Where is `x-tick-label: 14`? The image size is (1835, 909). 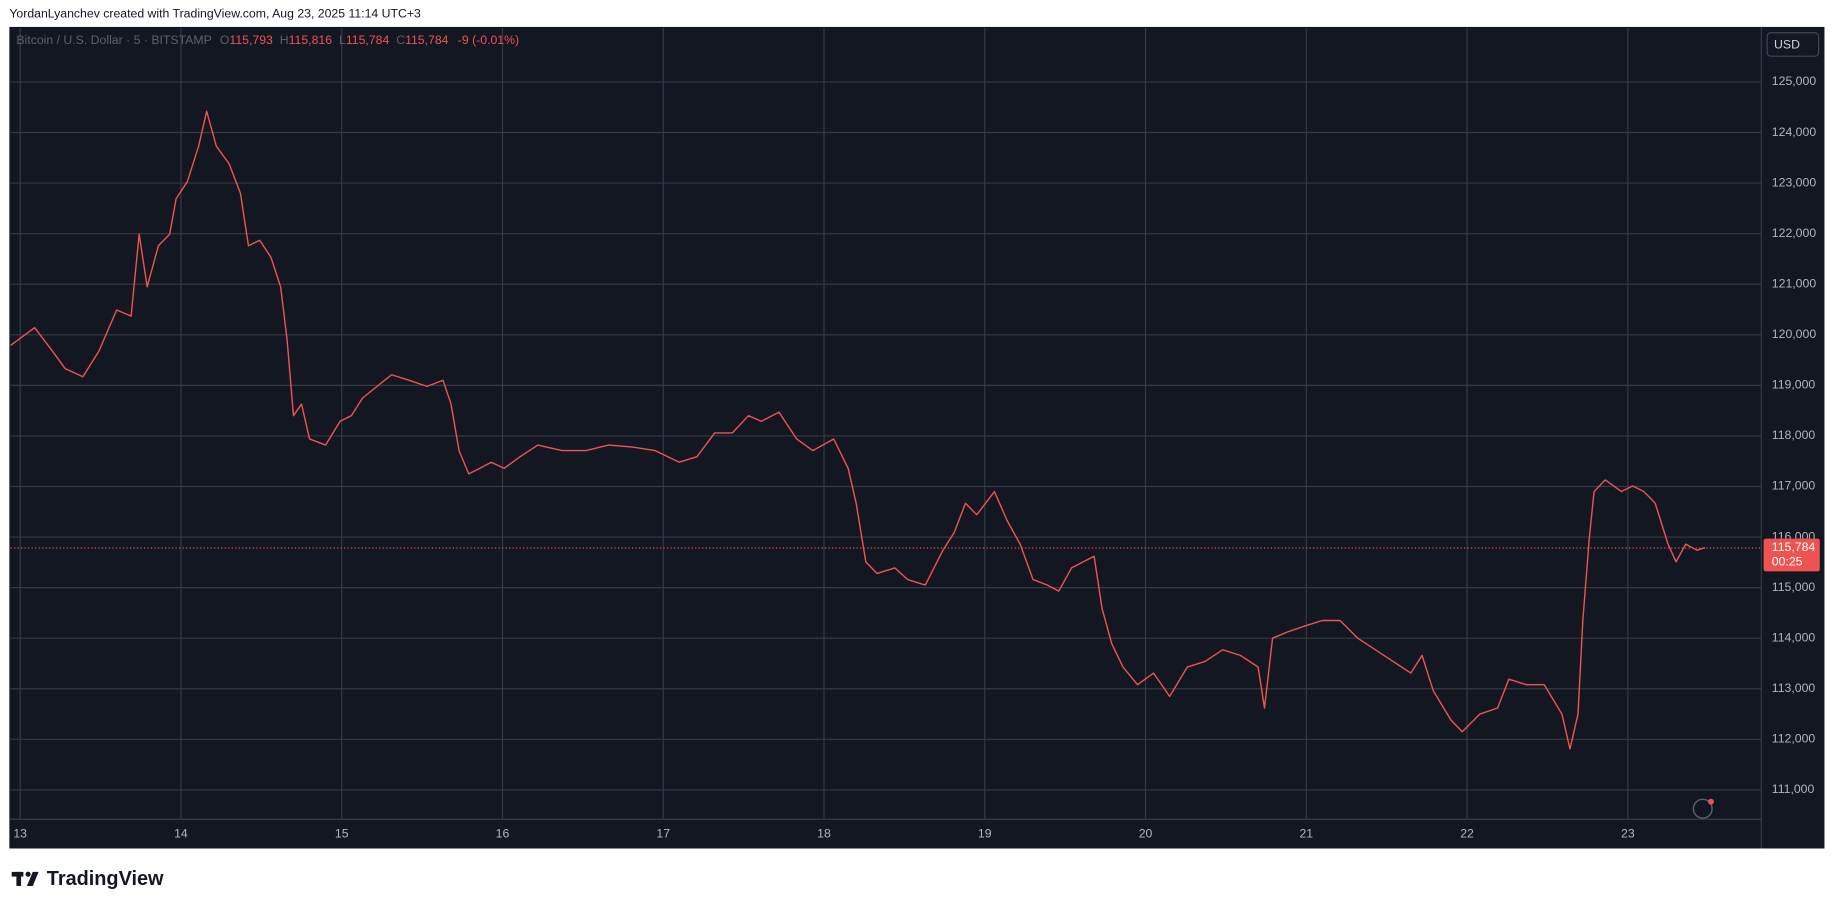 x-tick-label: 14 is located at coordinates (181, 834).